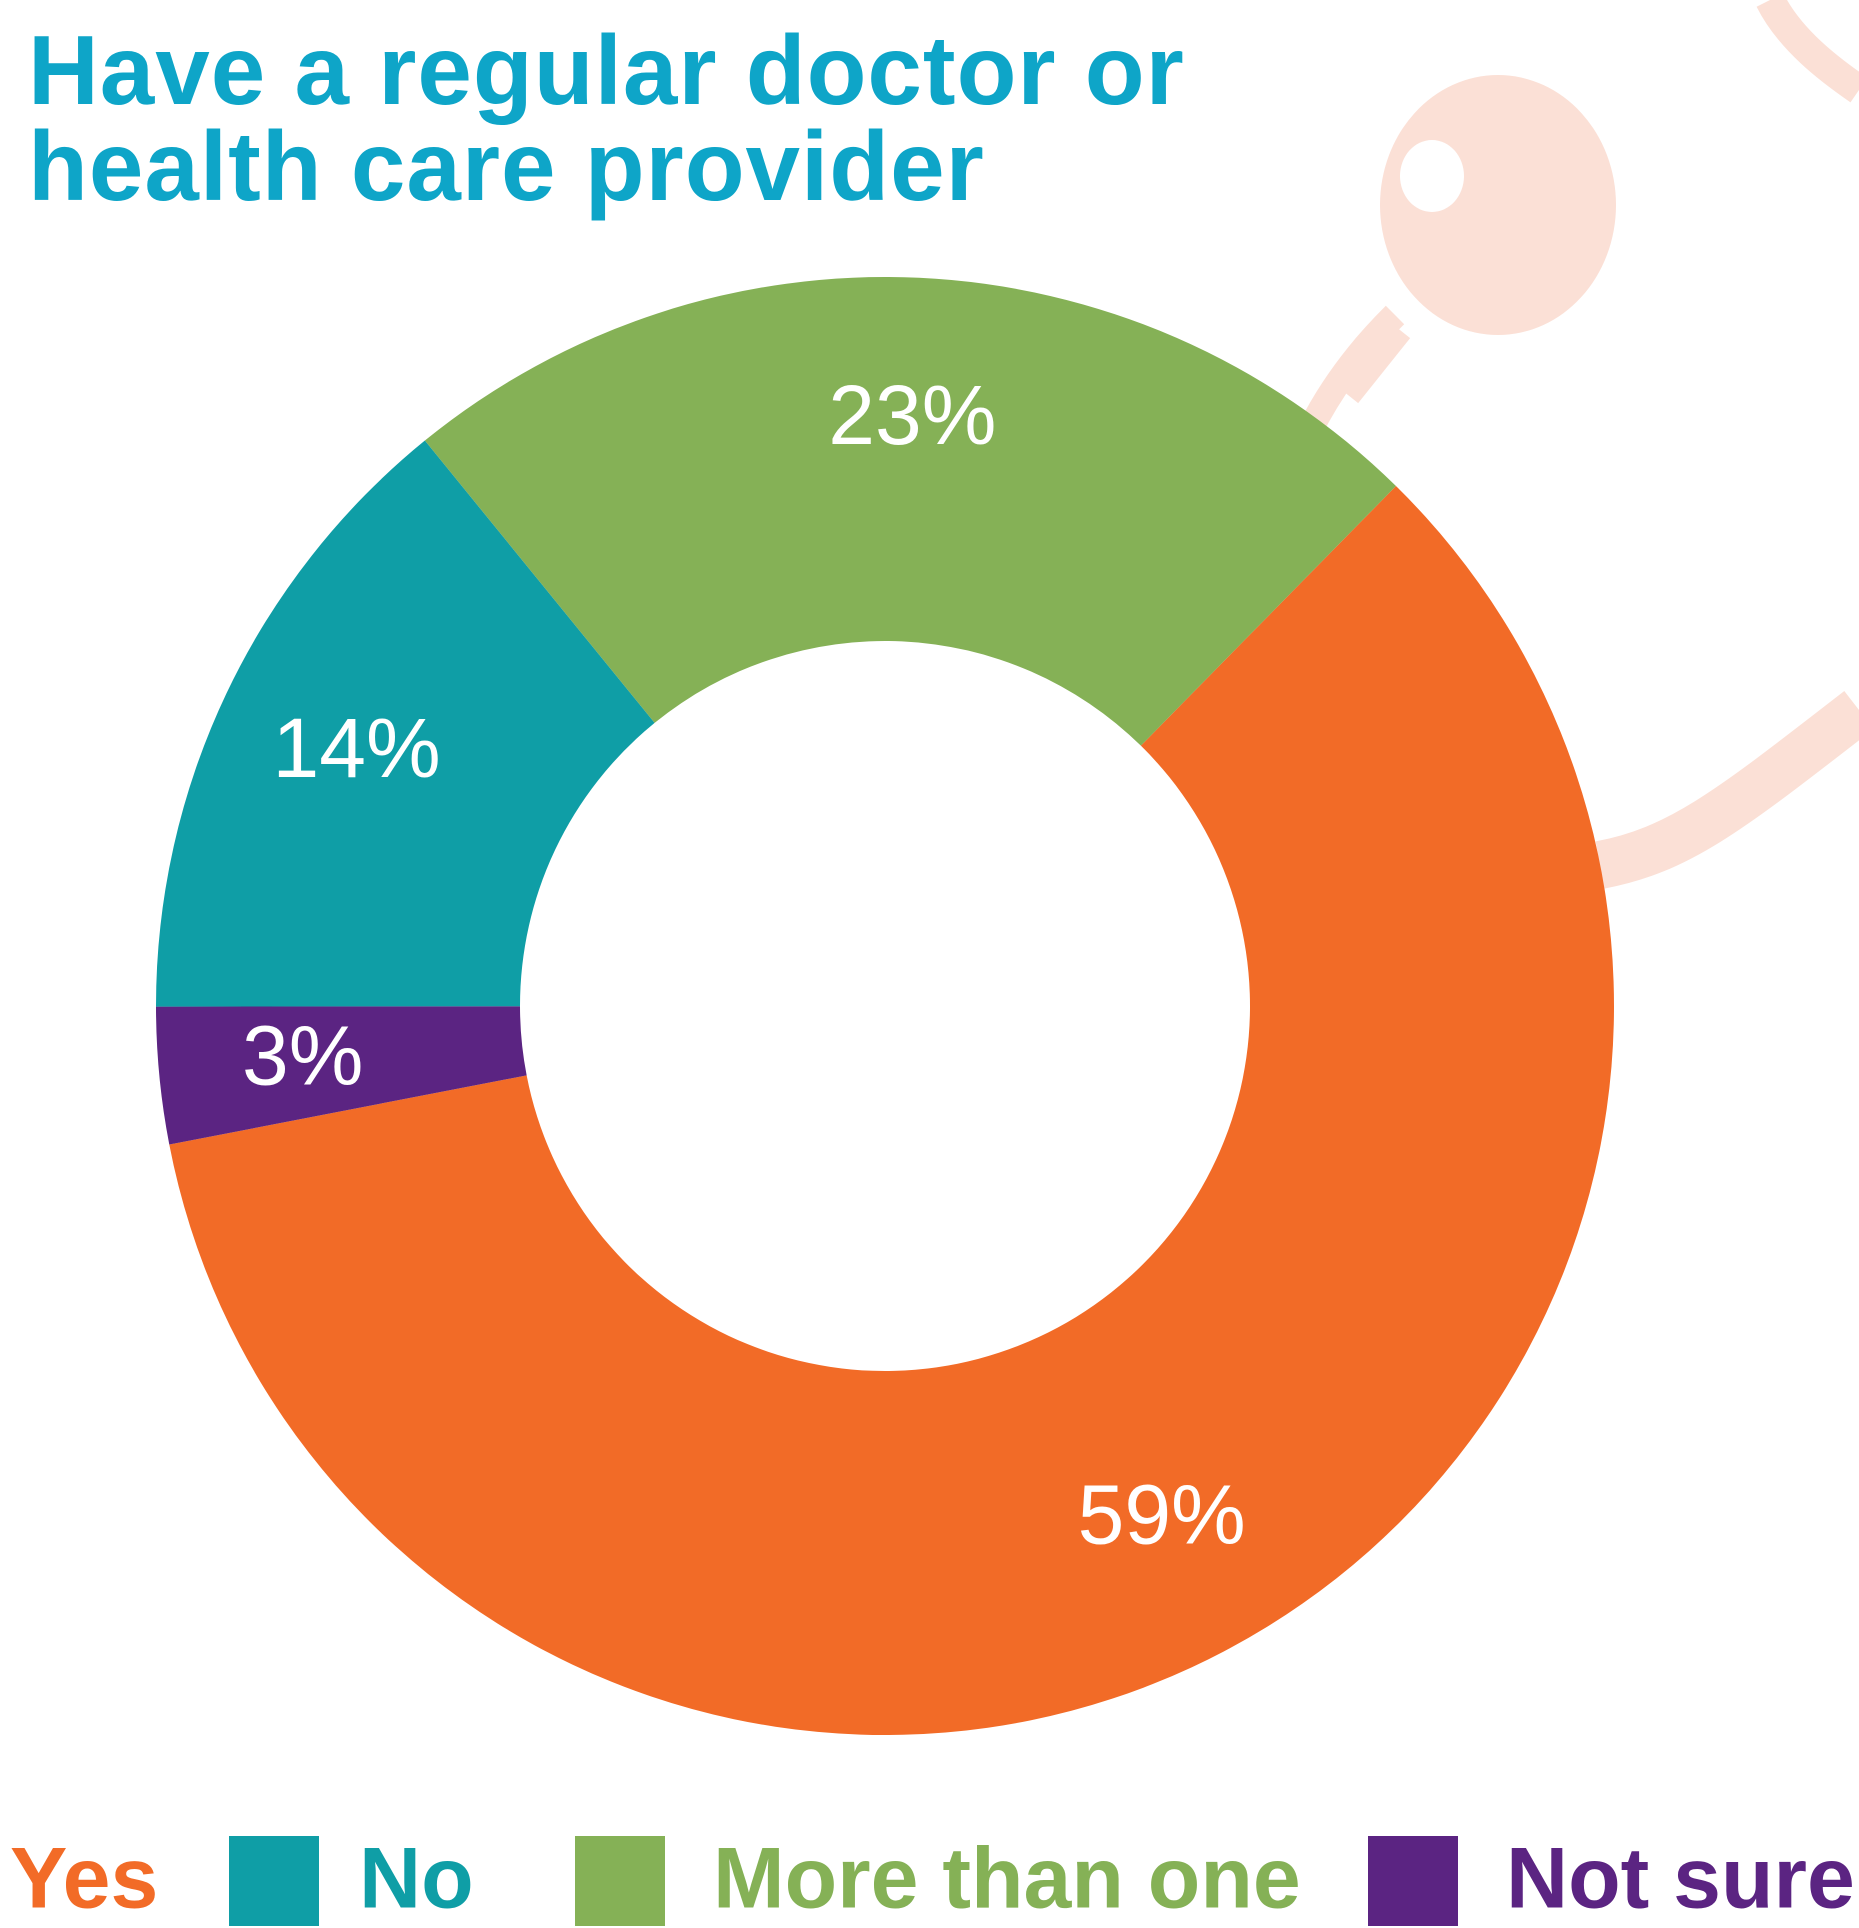  What do you see at coordinates (416, 1879) in the screenshot?
I see `legend-label: No` at bounding box center [416, 1879].